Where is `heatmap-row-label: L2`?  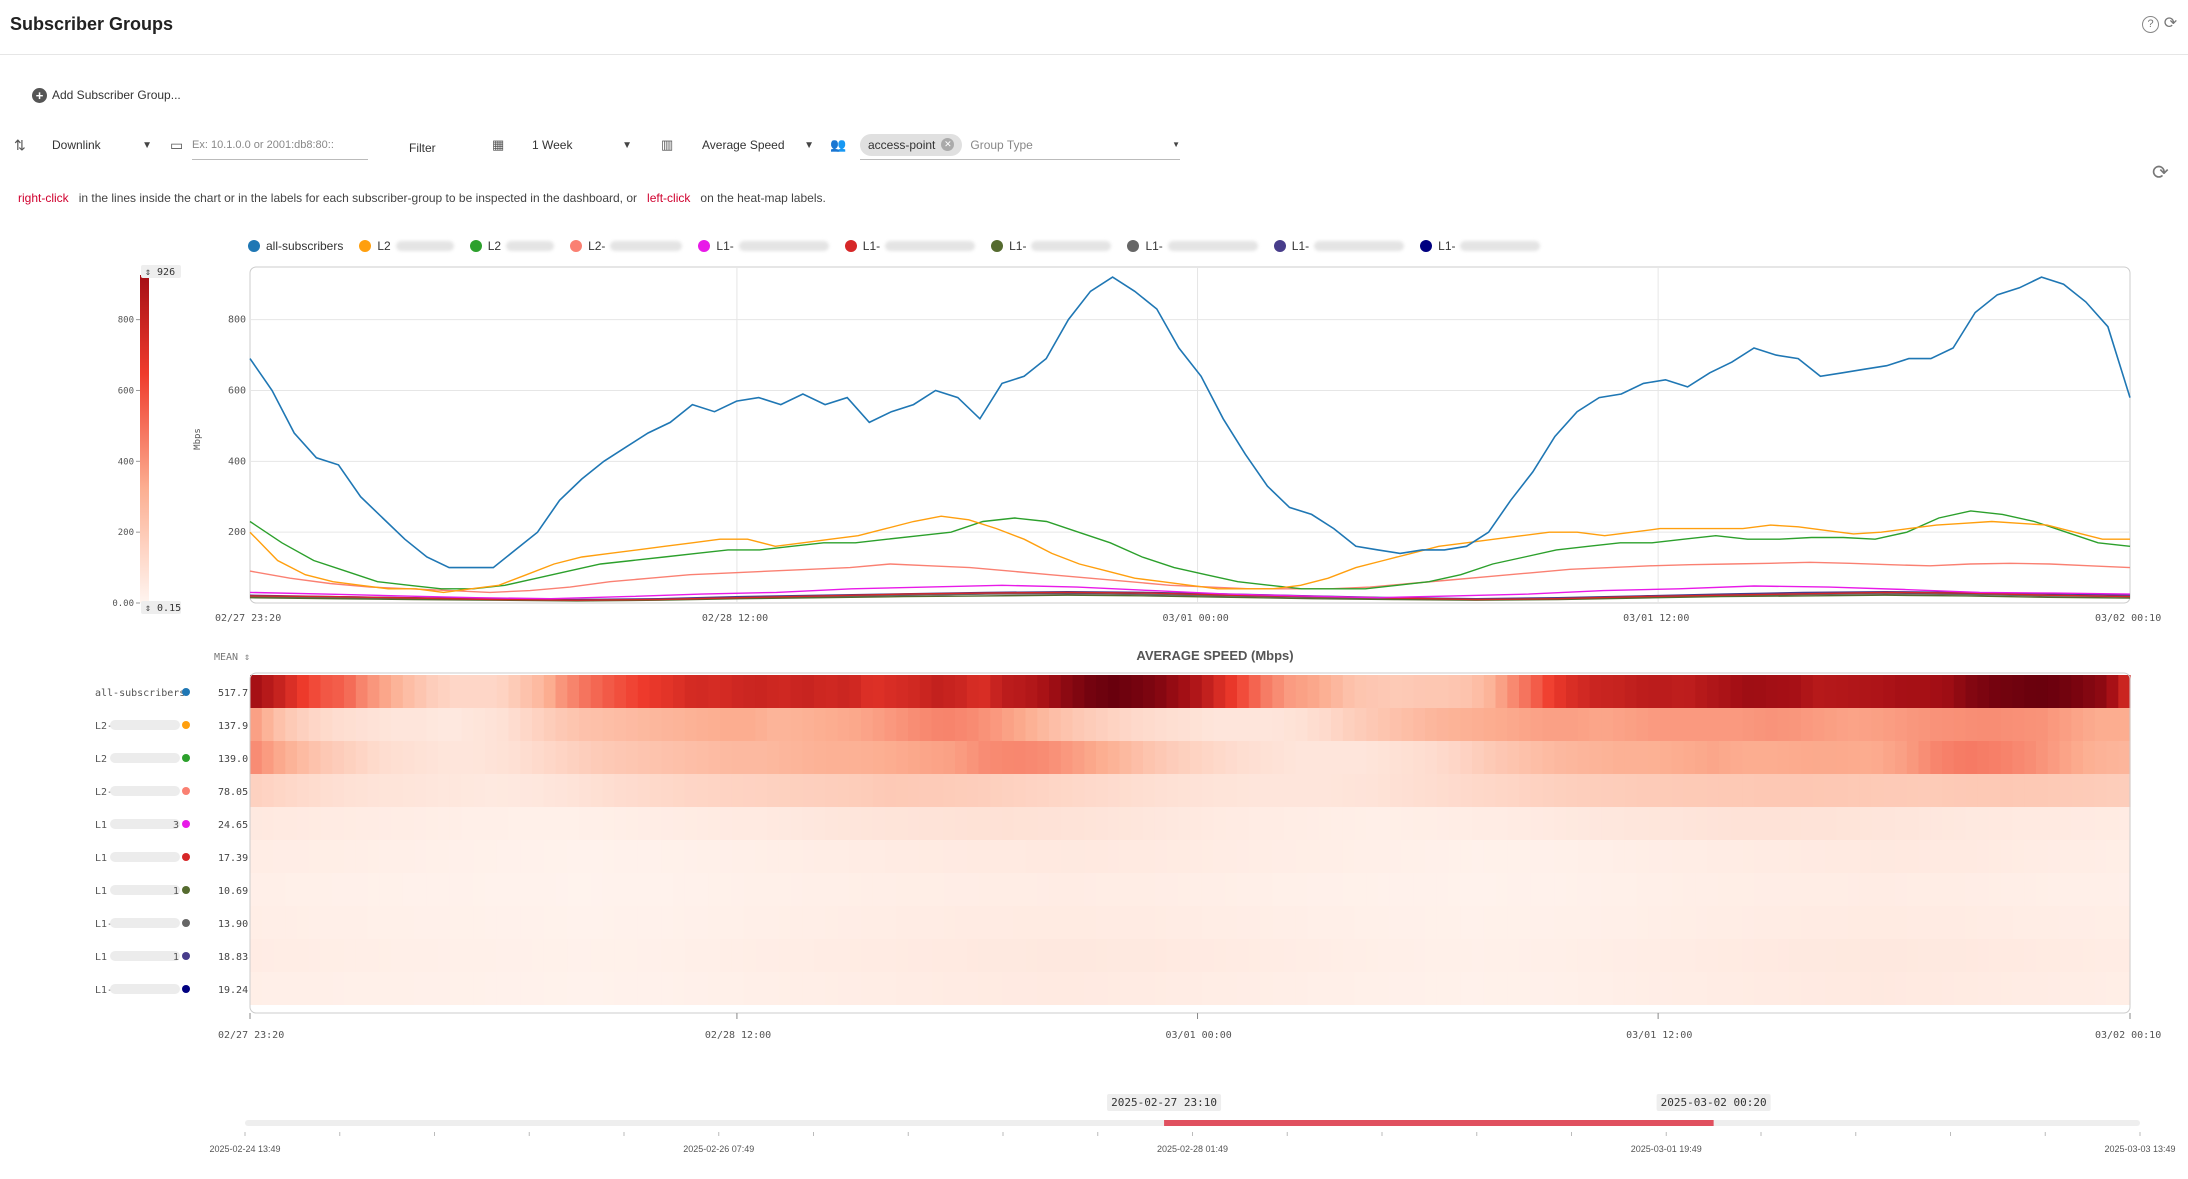 heatmap-row-label: L2 is located at coordinates (142, 759).